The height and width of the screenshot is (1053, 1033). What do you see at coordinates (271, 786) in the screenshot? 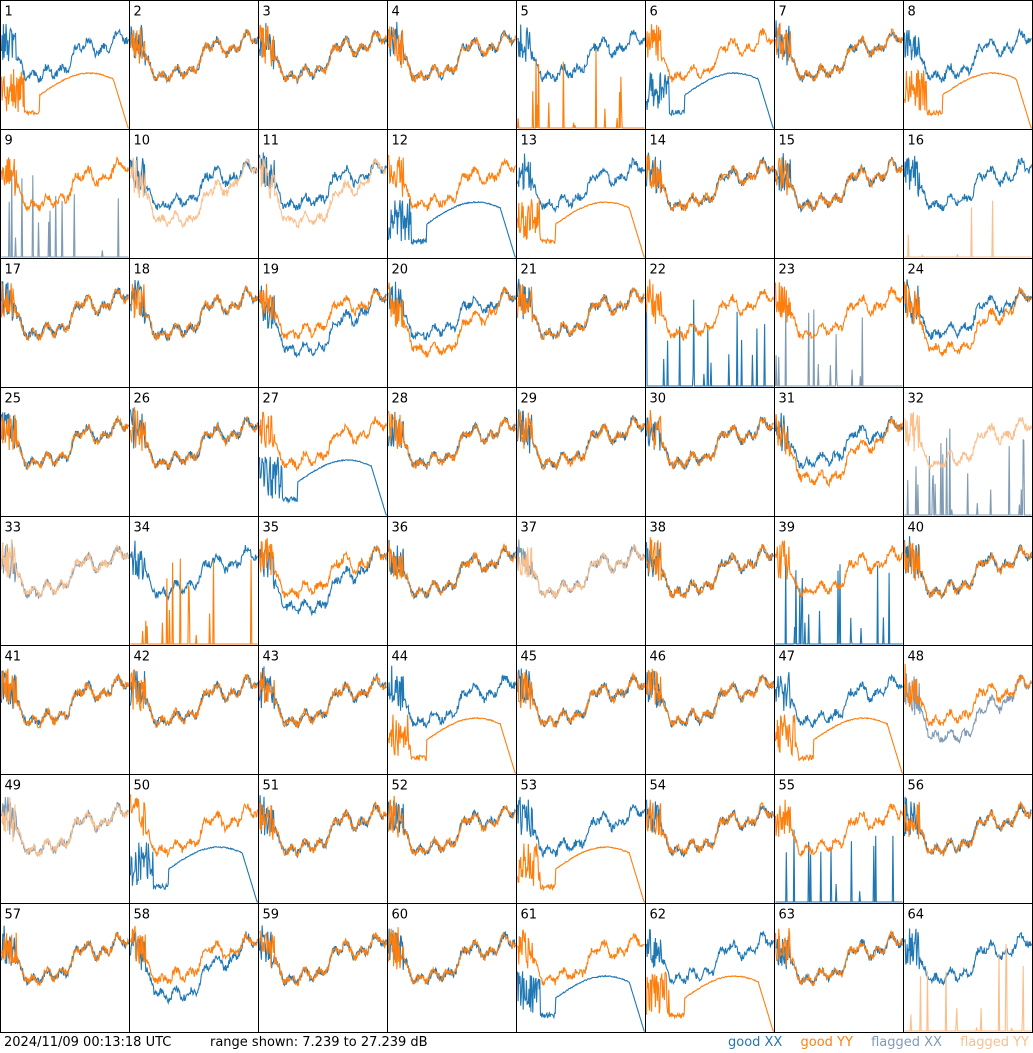
I see `panel-label: 51` at bounding box center [271, 786].